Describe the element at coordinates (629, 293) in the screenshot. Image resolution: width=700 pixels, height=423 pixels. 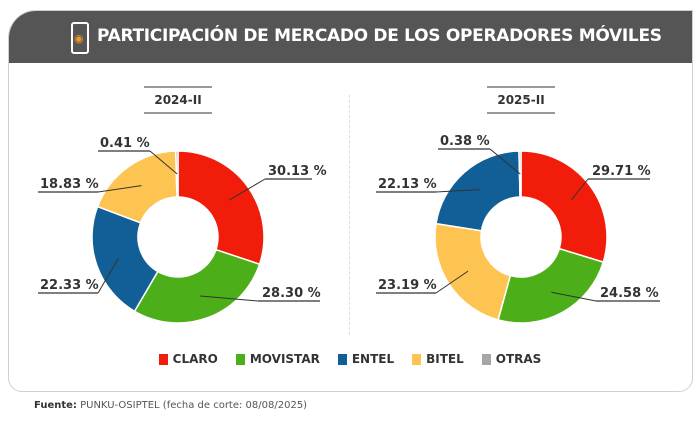
I see `data-label: 24.58 %` at that location.